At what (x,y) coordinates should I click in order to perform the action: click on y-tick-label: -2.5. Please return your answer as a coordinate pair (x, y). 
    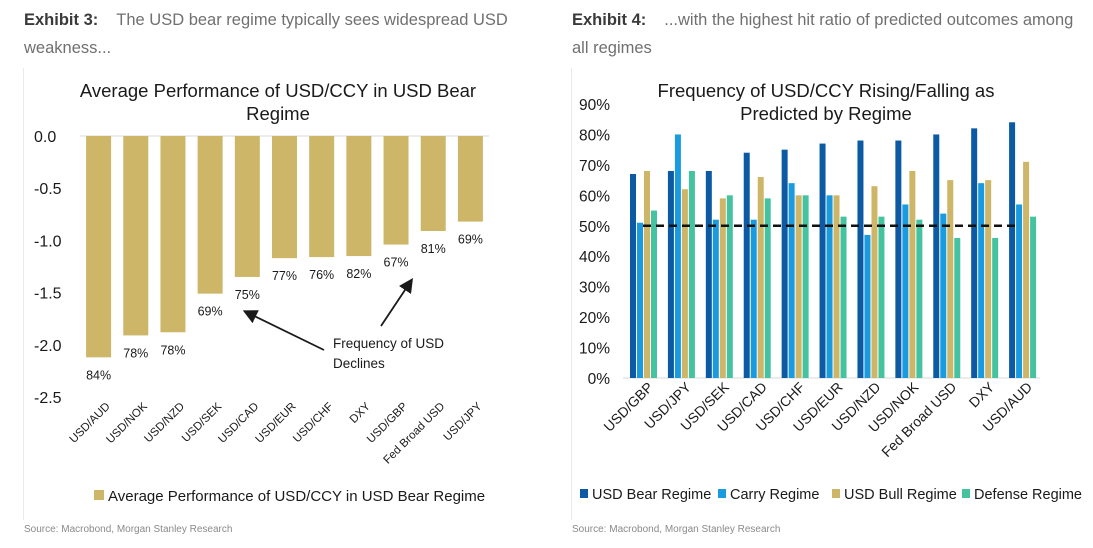
    Looking at the image, I should click on (48, 398).